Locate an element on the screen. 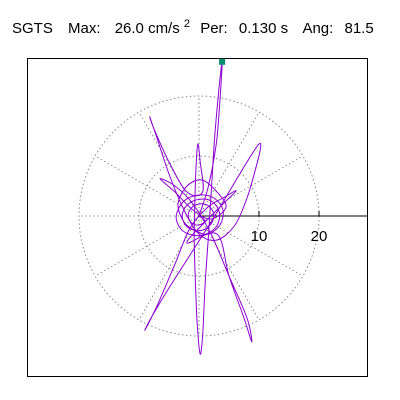  header-angle-label: Ang: is located at coordinates (317, 28).